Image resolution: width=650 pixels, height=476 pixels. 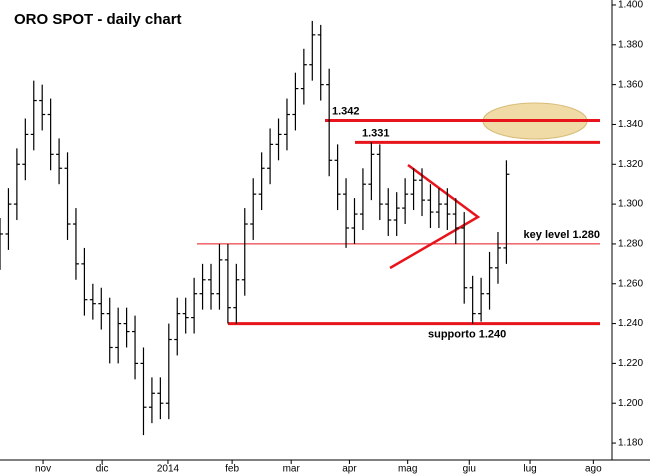 I want to click on y-tick-label: 1.260, so click(x=630, y=283).